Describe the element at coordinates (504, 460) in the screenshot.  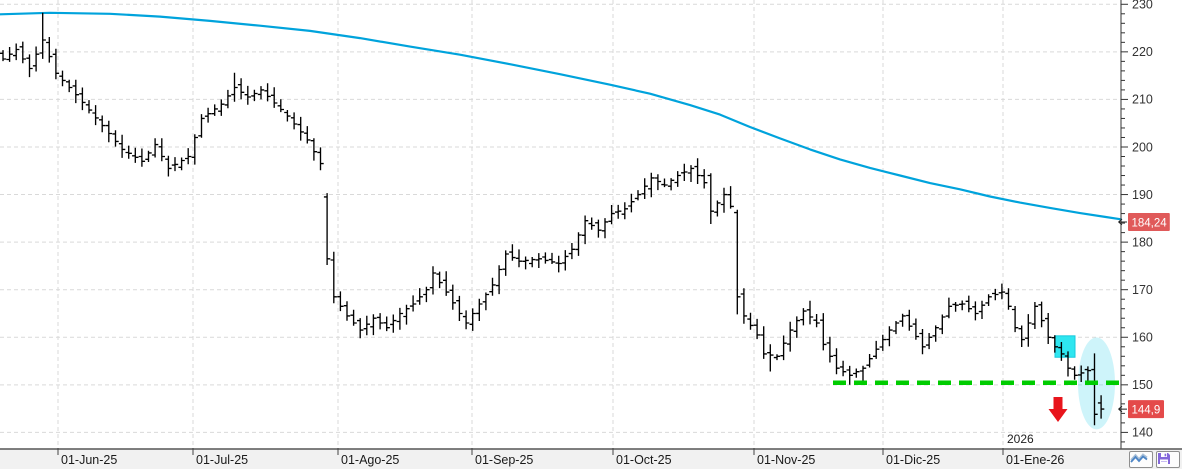
I see `x-axis-label: 01-Sep-25` at that location.